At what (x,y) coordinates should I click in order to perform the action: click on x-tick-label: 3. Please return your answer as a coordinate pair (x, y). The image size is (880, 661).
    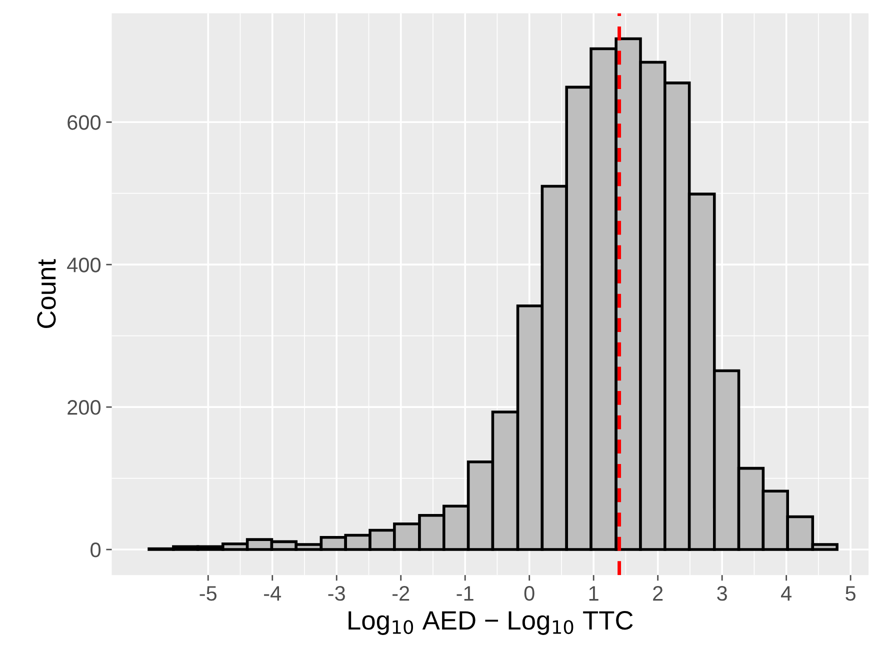
    Looking at the image, I should click on (722, 593).